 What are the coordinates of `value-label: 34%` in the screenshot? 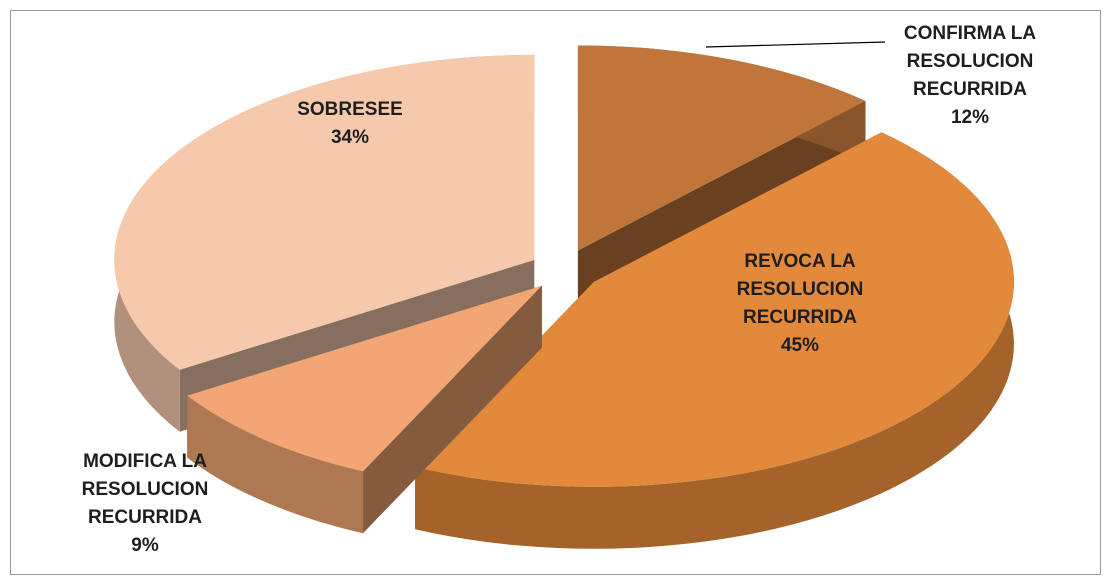 It's located at (350, 137).